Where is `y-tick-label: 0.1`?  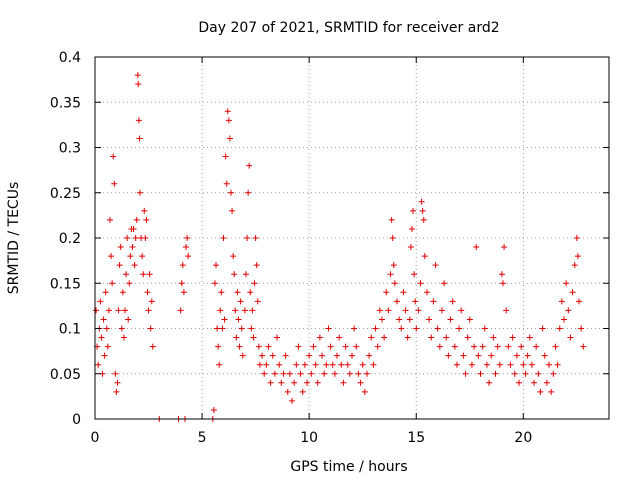
y-tick-label: 0.1 is located at coordinates (70, 330).